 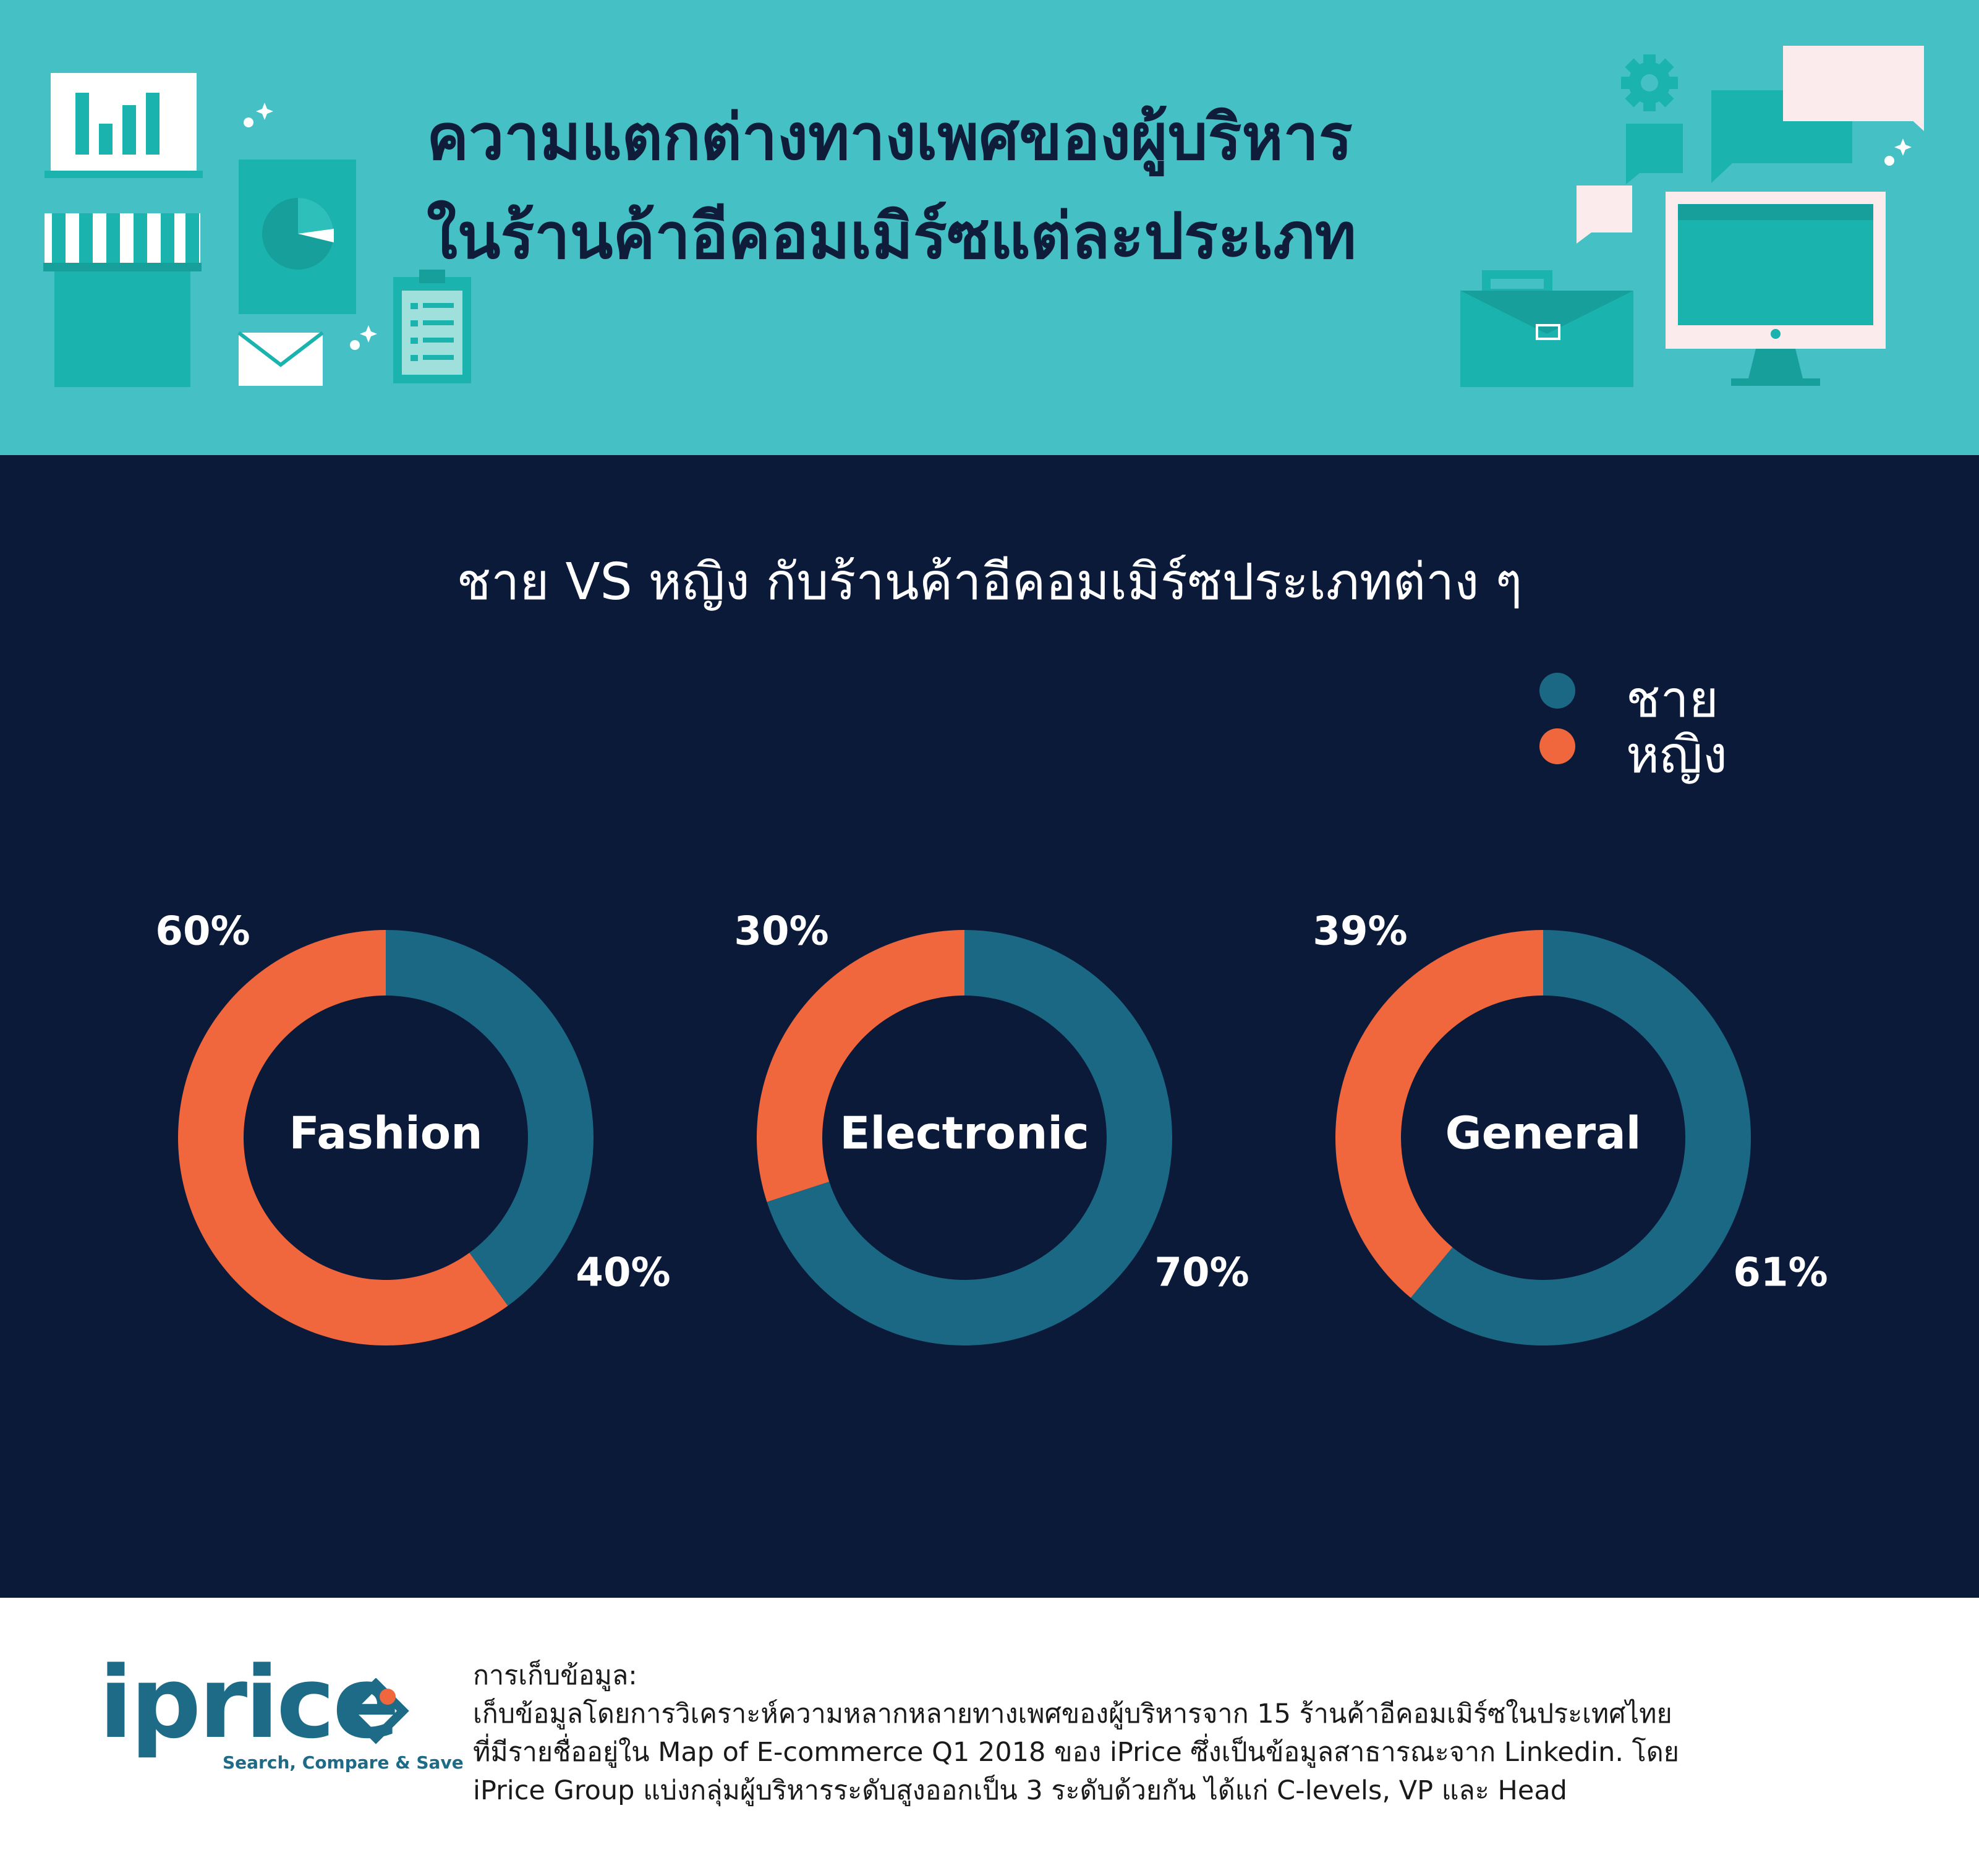 I want to click on logo-tagline: Search, Compare & Save, so click(x=343, y=1762).